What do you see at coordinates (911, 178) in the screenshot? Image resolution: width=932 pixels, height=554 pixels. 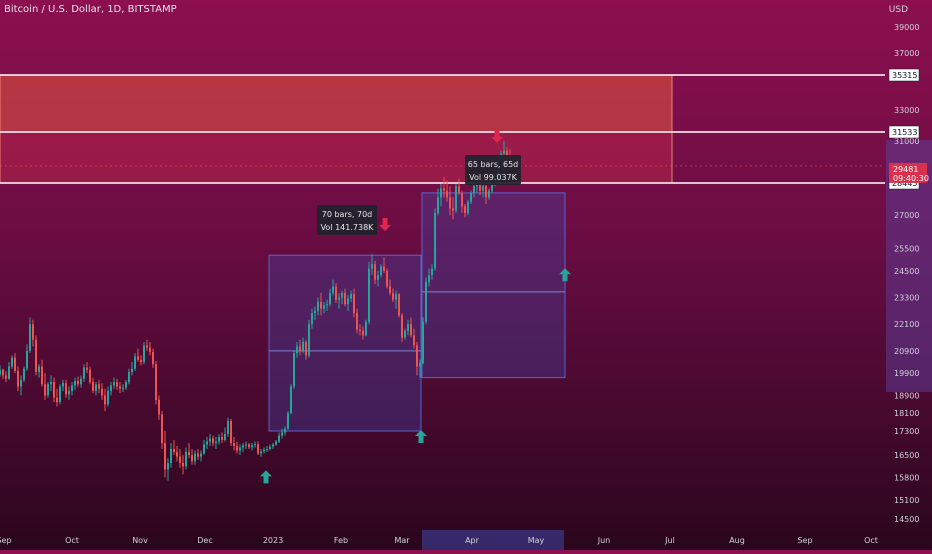 I see `countdown-label: 09:40:30` at bounding box center [911, 178].